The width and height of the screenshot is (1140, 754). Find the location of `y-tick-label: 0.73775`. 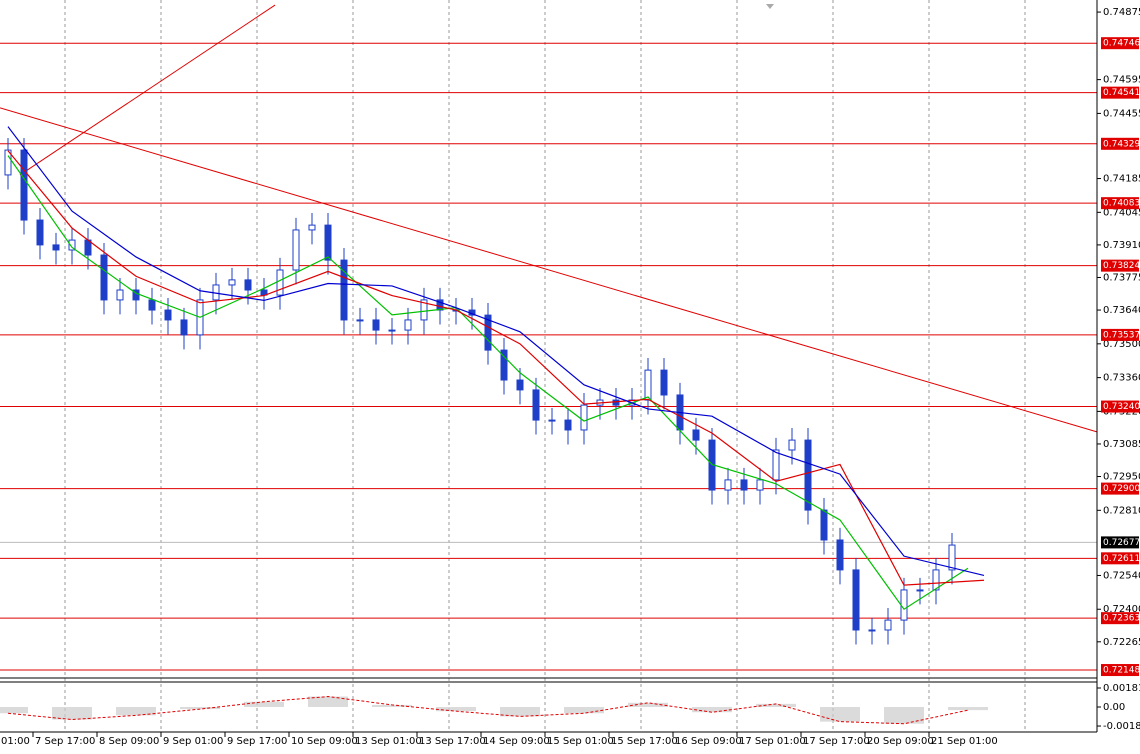

y-tick-label: 0.73775 is located at coordinates (1121, 277).